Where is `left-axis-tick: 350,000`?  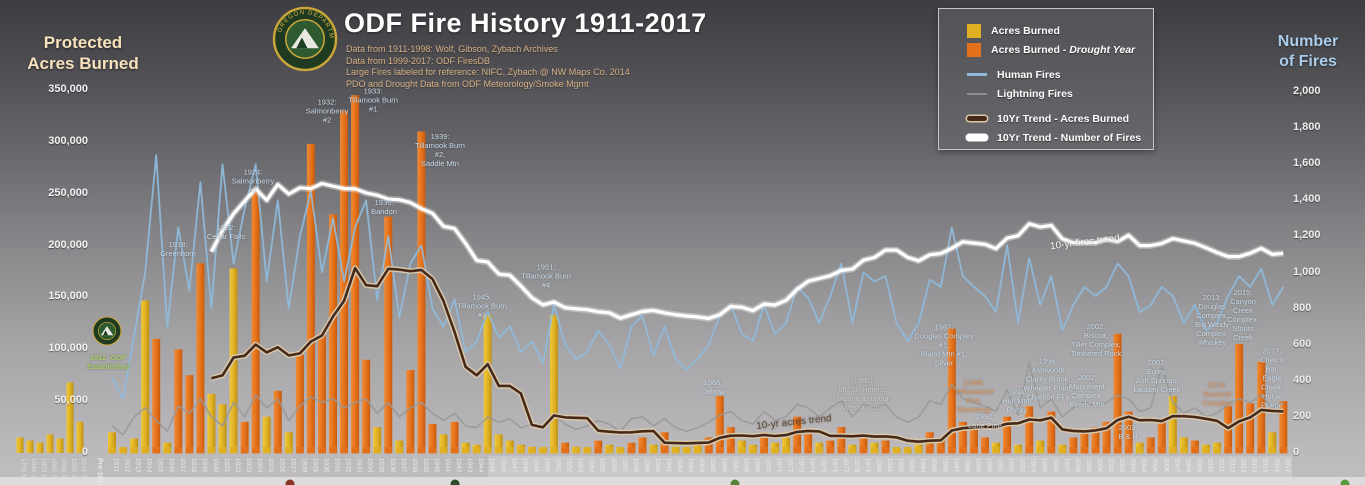
left-axis-tick: 350,000 is located at coordinates (68, 89).